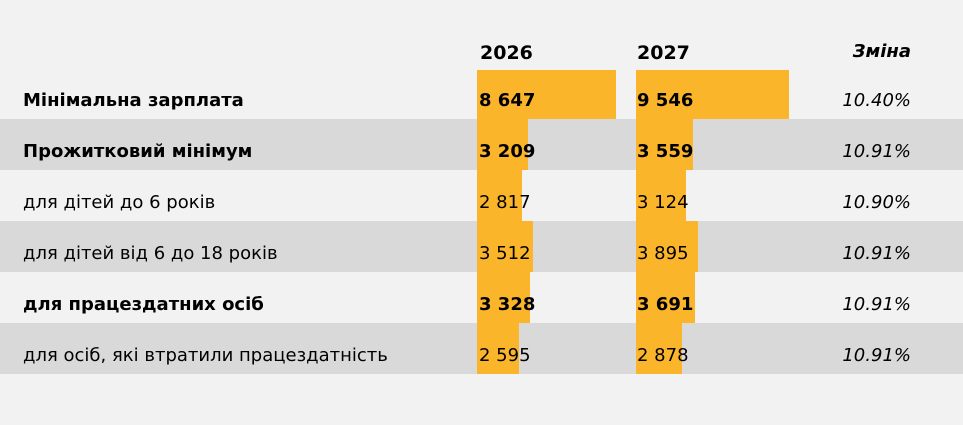 Image resolution: width=963 pixels, height=425 pixels. I want to click on value-2027: 3 895, so click(663, 253).